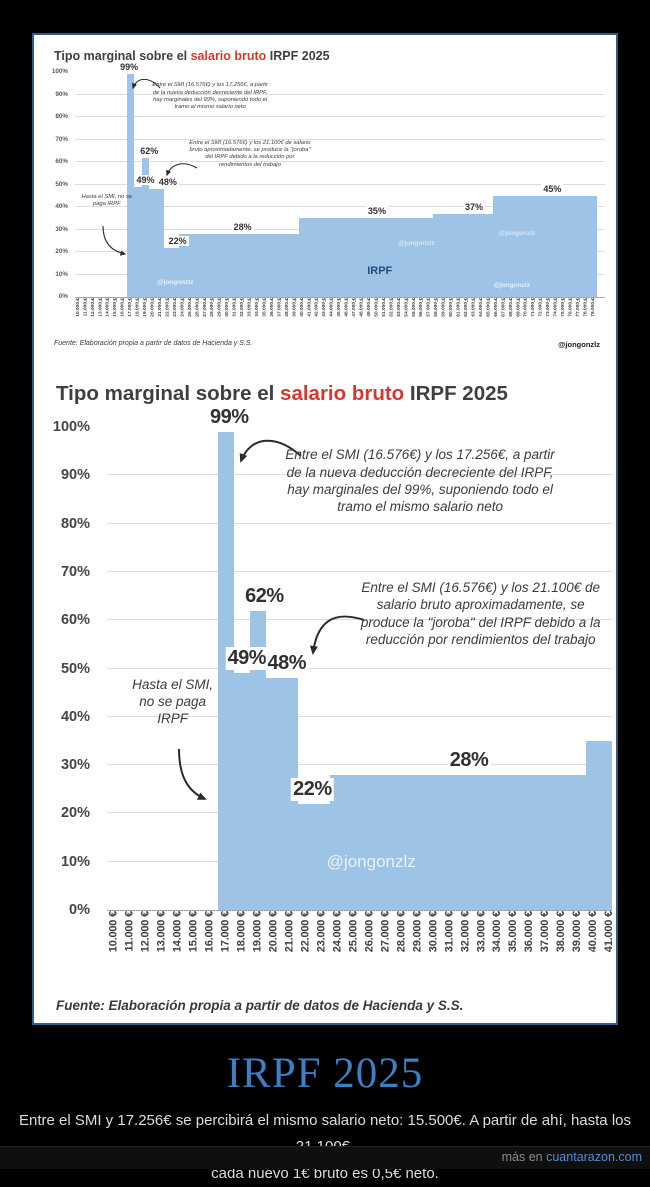  What do you see at coordinates (295, 307) in the screenshot?
I see `x-axis-tick-label: 39.000 €` at bounding box center [295, 307].